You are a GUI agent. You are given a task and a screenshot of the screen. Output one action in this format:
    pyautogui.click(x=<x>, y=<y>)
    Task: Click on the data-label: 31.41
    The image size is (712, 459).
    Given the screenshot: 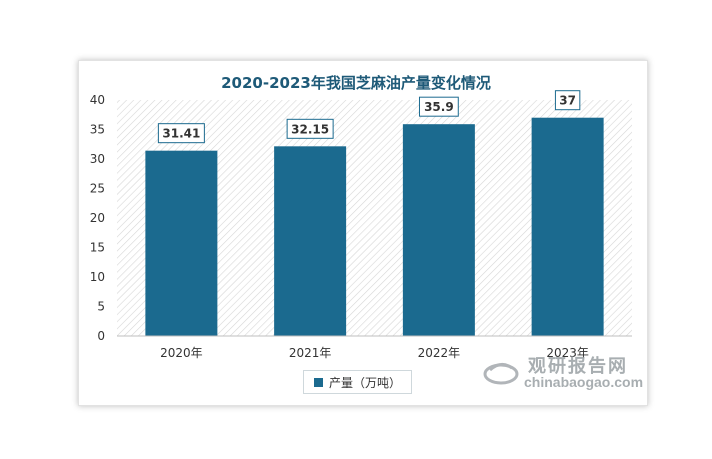 What is the action you would take?
    pyautogui.click(x=181, y=134)
    